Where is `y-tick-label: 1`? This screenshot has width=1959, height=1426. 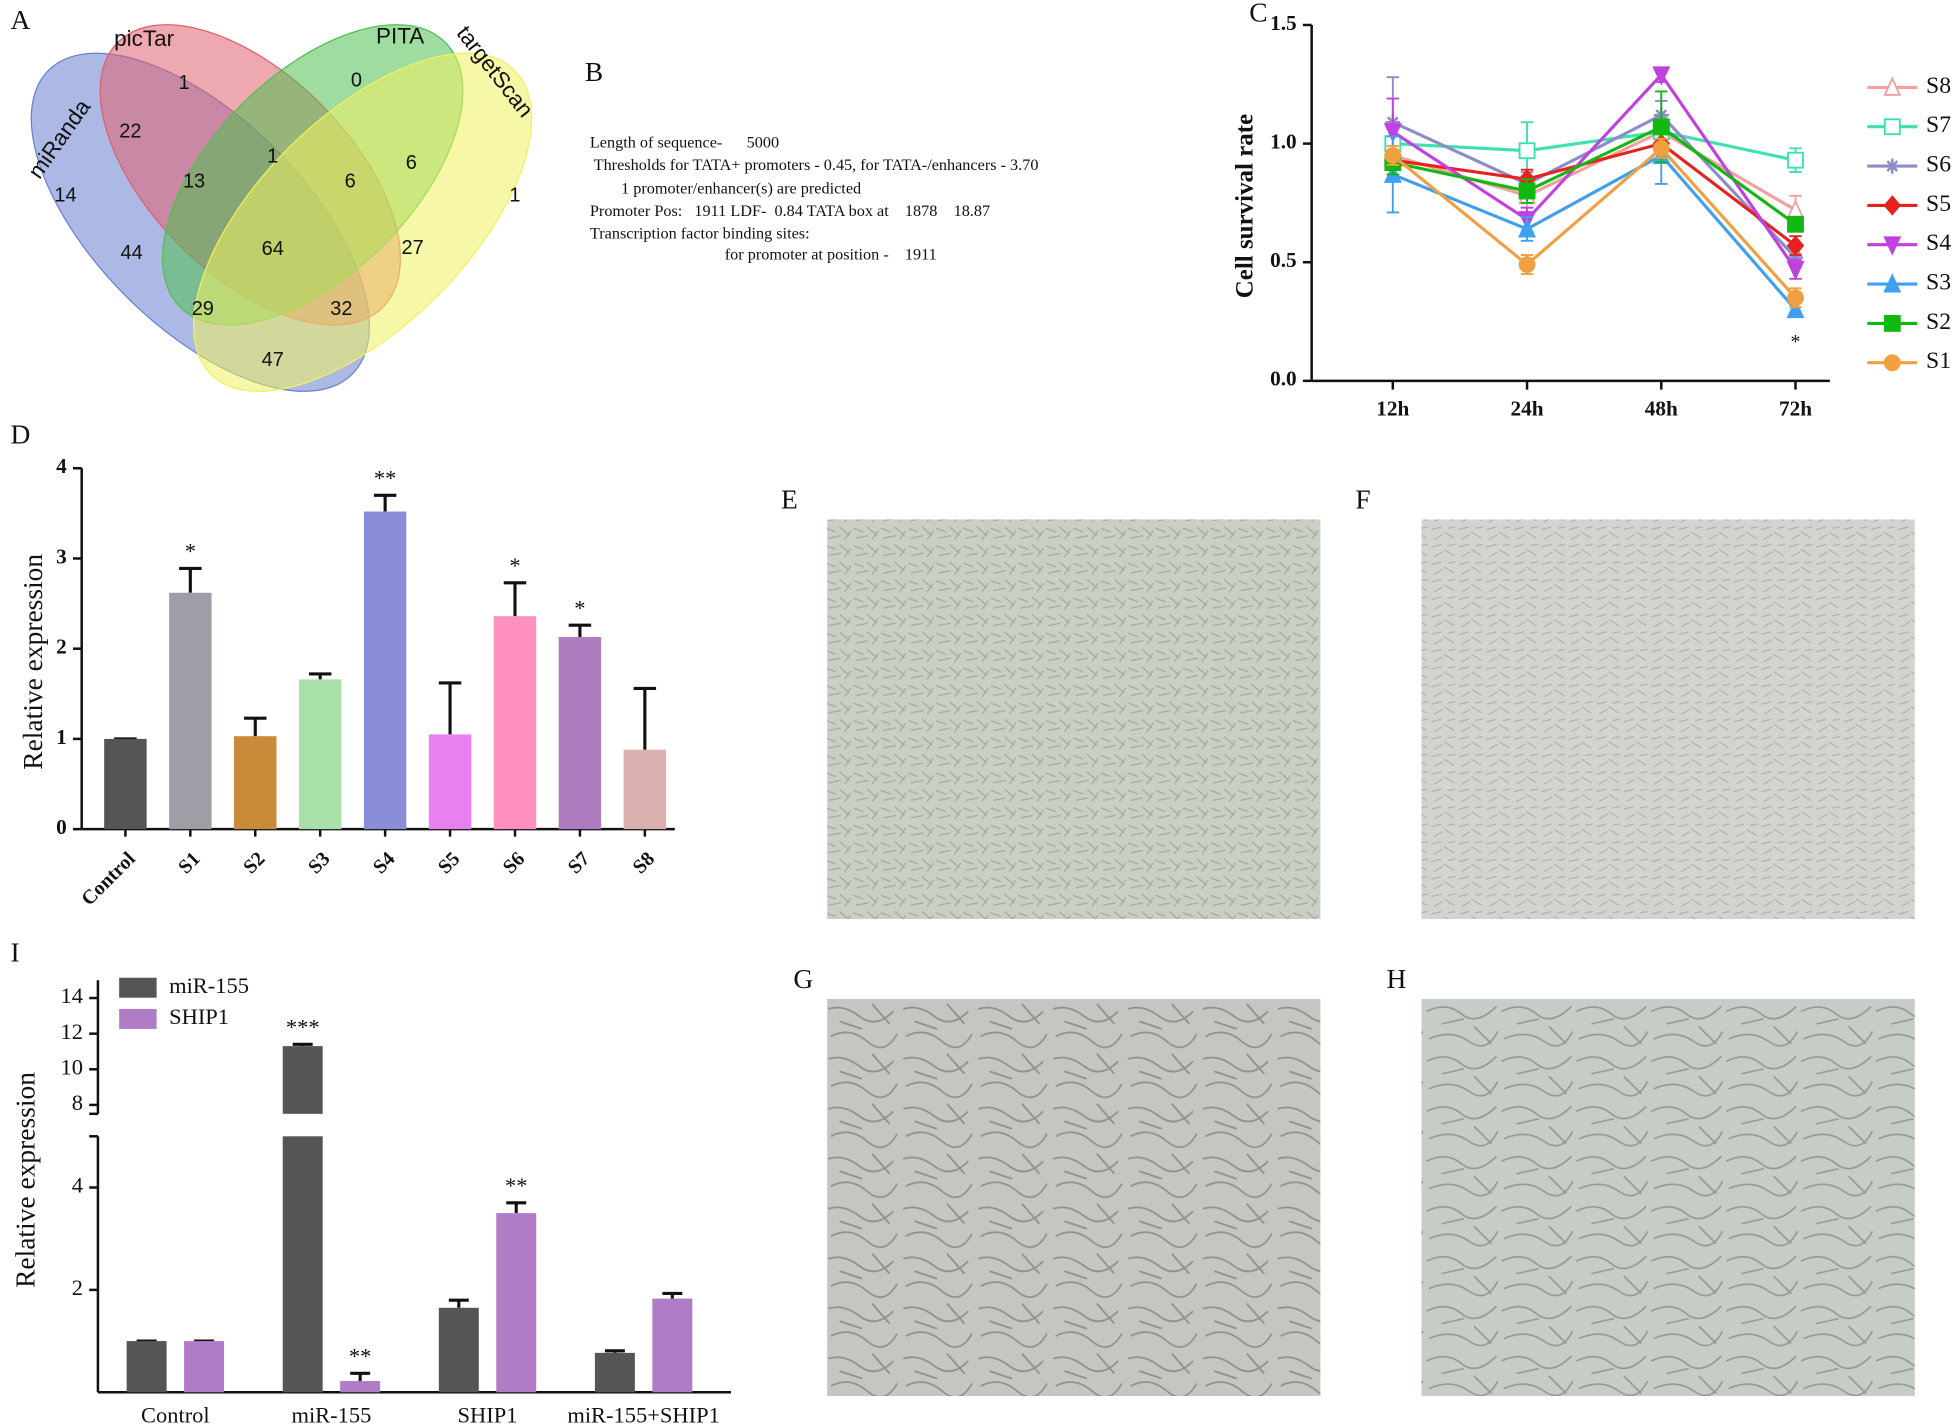 y-tick-label: 1 is located at coordinates (61, 737).